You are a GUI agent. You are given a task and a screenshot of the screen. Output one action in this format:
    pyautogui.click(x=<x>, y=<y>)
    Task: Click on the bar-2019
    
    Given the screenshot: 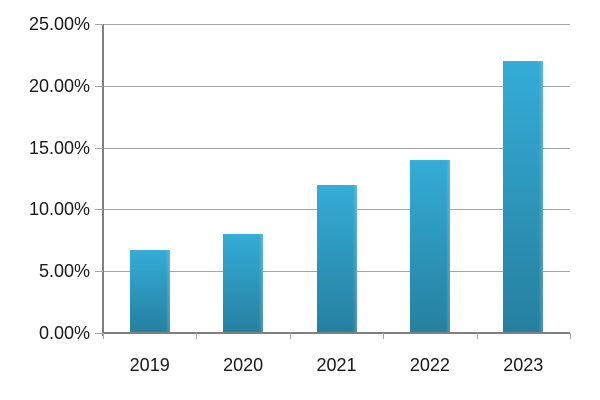 What is the action you would take?
    pyautogui.click(x=149, y=291)
    